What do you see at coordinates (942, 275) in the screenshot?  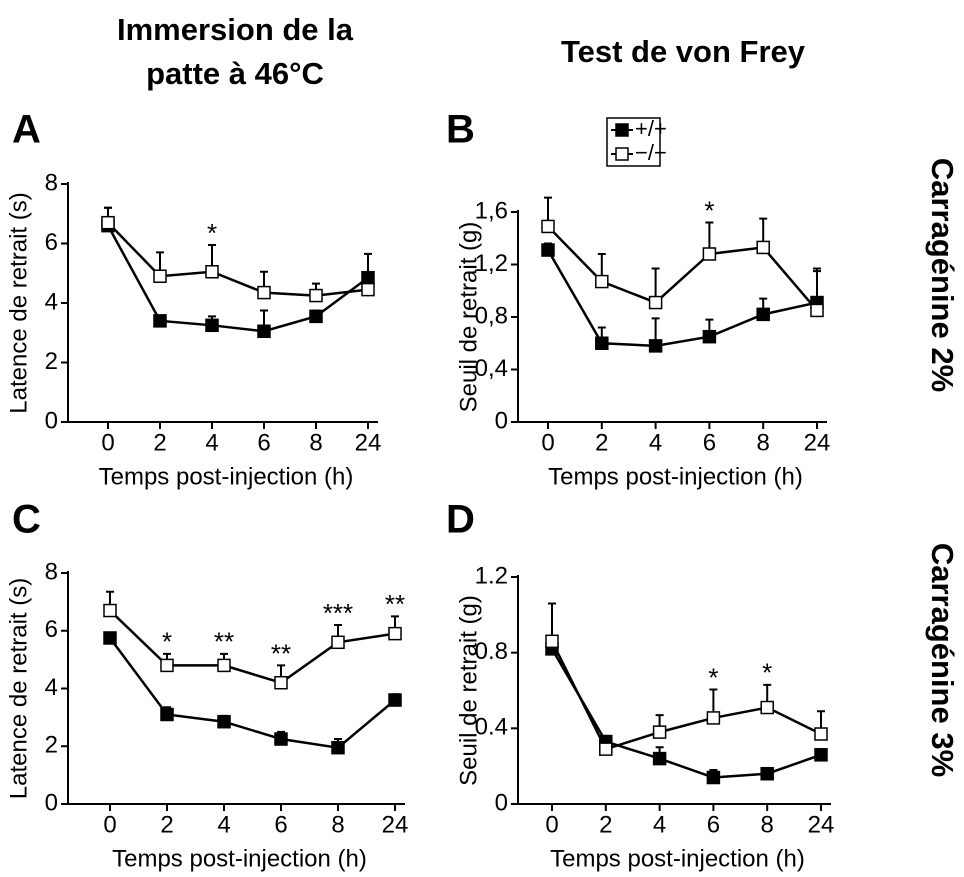 I see `row-label: Carragénine 2%` at bounding box center [942, 275].